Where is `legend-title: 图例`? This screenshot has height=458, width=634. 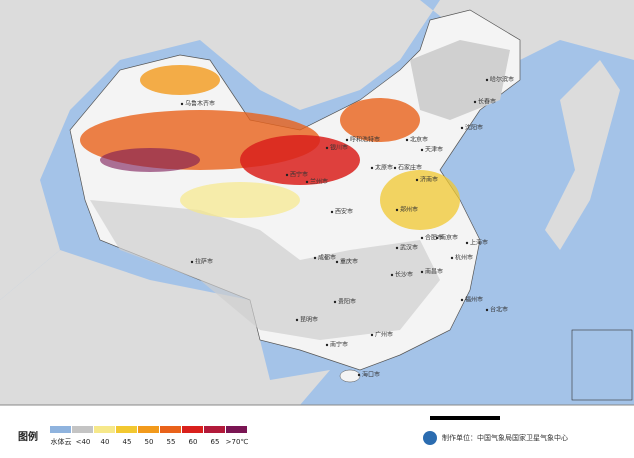 legend-title: 图例 is located at coordinates (28, 436).